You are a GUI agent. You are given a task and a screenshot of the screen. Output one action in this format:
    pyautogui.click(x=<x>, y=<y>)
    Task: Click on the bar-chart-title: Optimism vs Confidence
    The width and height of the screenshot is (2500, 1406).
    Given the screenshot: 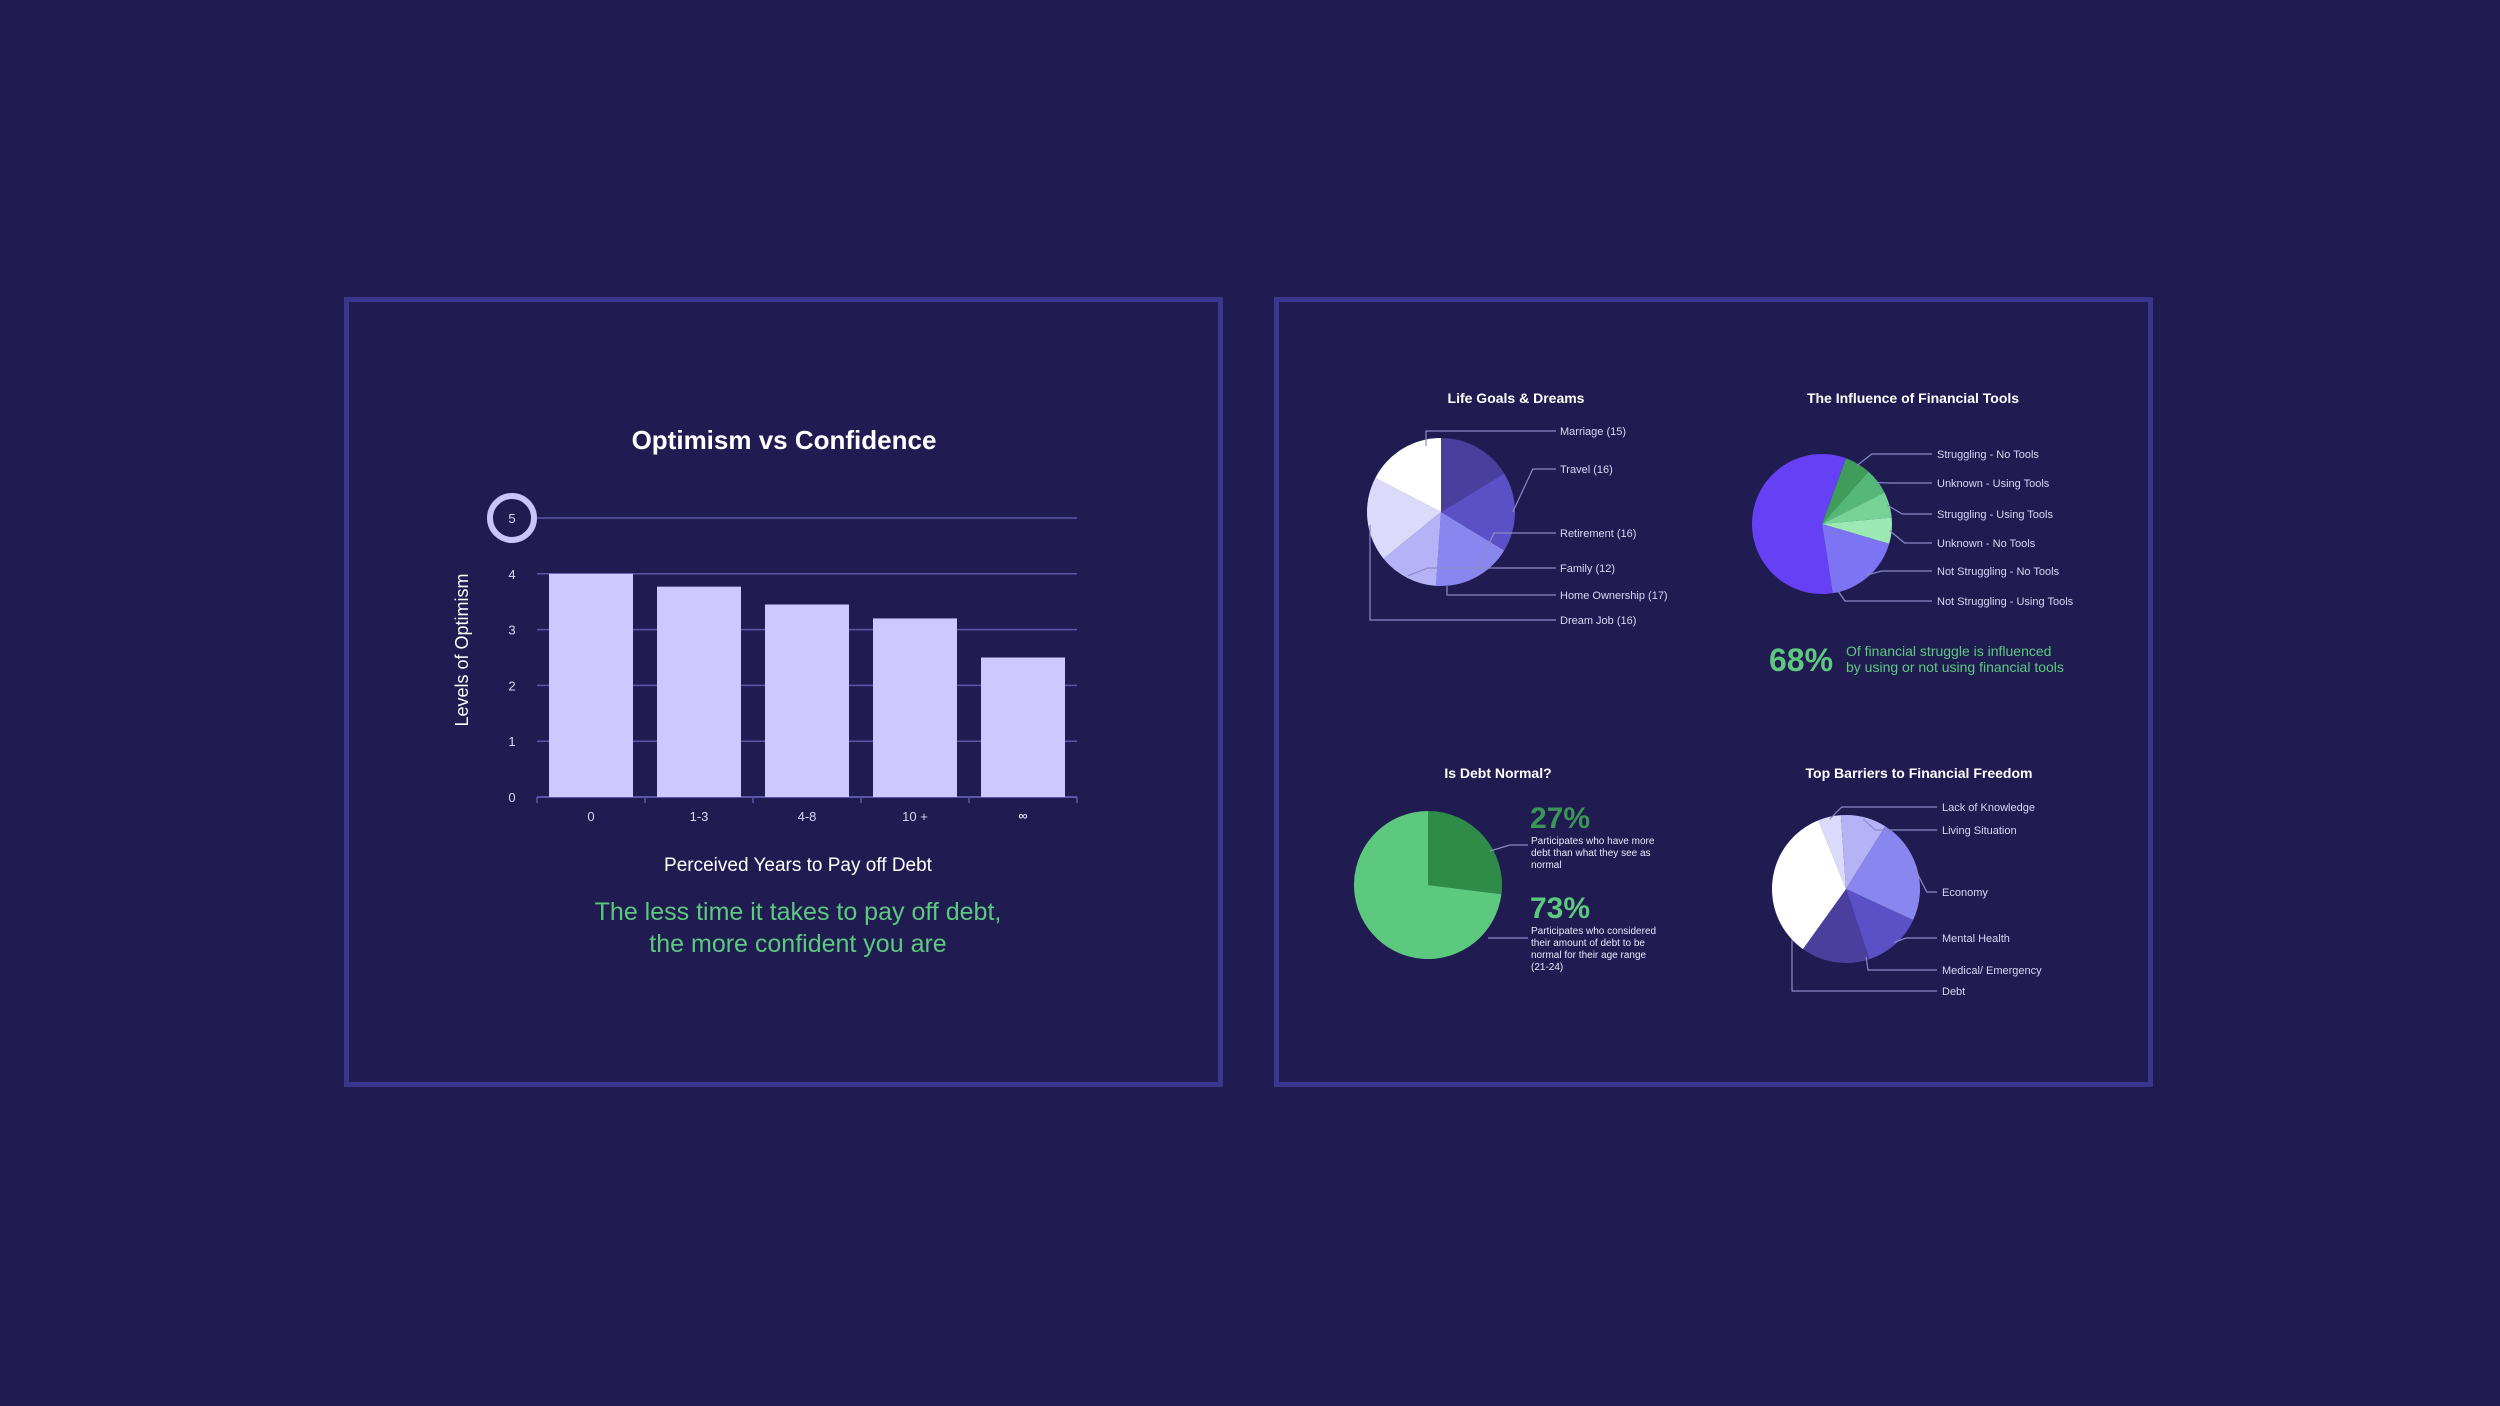 What is the action you would take?
    pyautogui.click(x=784, y=440)
    